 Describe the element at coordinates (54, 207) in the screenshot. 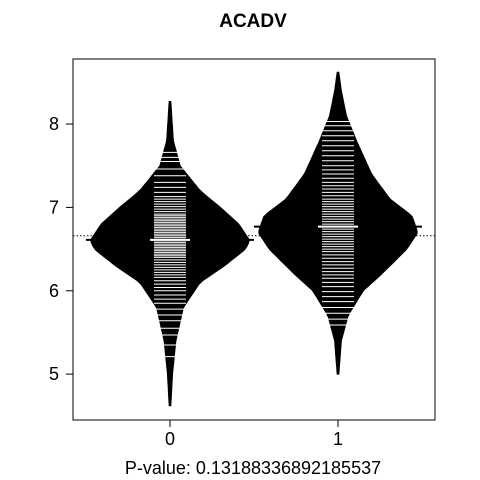

I see `y-tick-label-7: 7` at that location.